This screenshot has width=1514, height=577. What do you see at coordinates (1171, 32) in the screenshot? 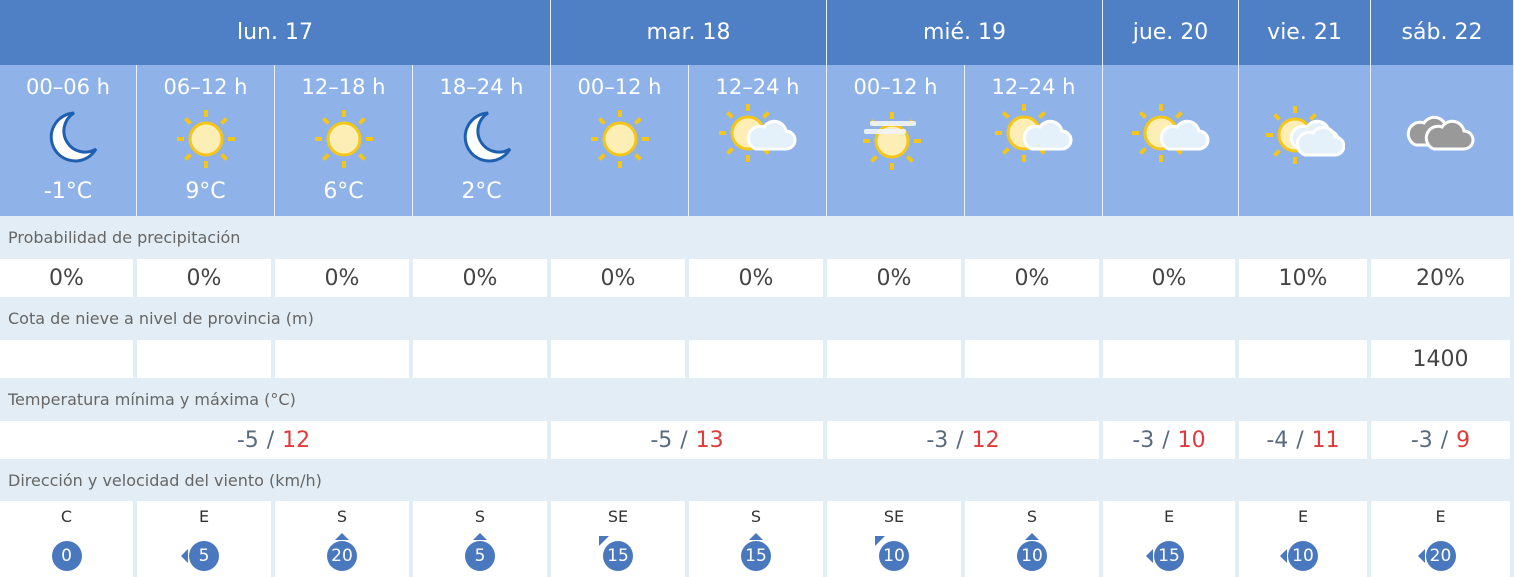
I see `day-header: jue. 20` at bounding box center [1171, 32].